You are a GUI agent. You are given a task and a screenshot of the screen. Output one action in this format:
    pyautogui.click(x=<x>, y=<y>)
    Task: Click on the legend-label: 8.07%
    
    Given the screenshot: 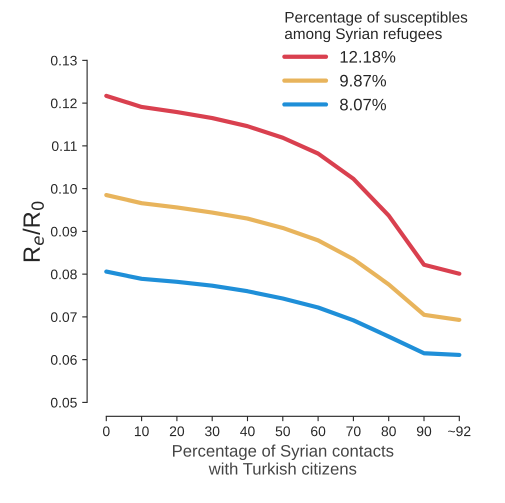 What is the action you would take?
    pyautogui.click(x=363, y=104)
    